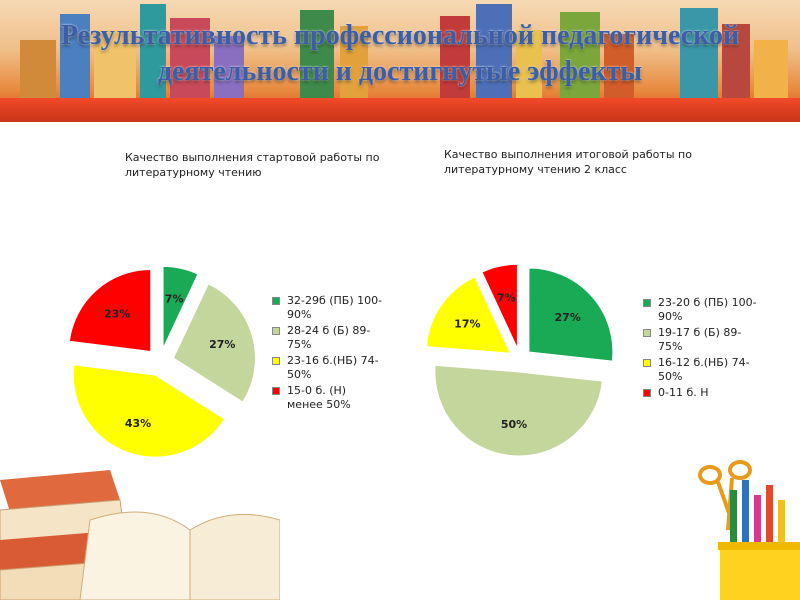 Image resolution: width=800 pixels, height=600 pixels. What do you see at coordinates (760, 572) in the screenshot?
I see `cup` at bounding box center [760, 572].